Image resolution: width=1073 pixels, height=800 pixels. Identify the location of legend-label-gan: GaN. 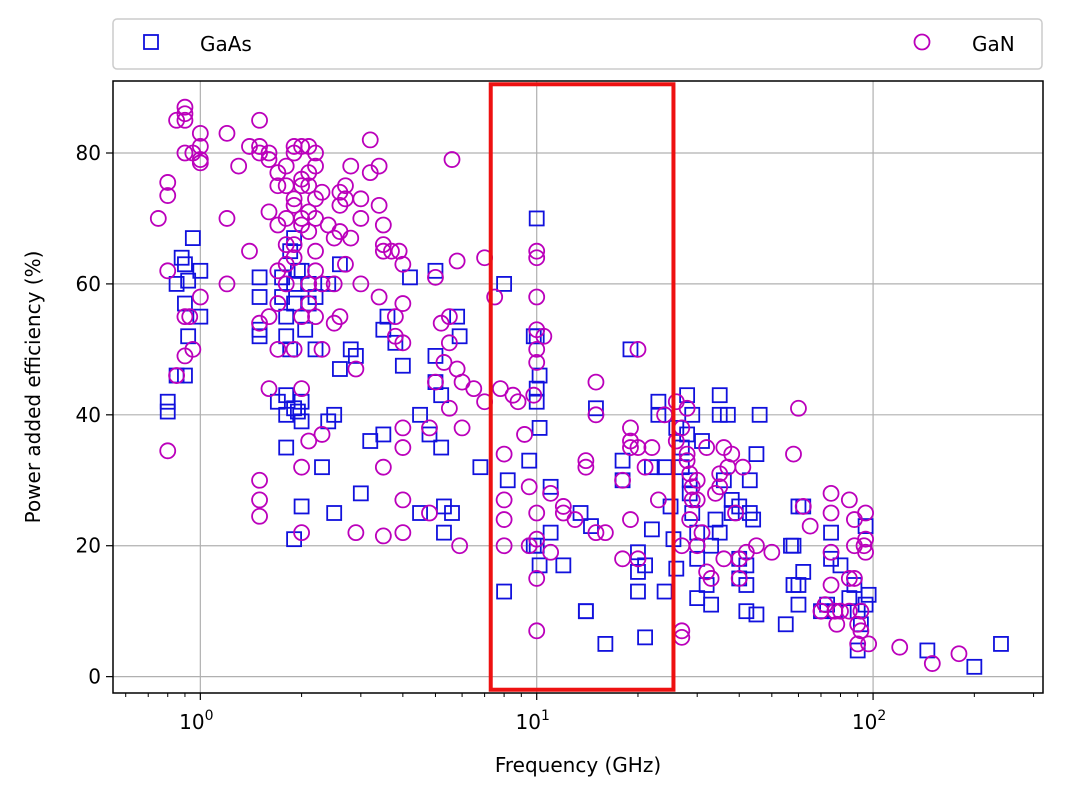
(993, 44).